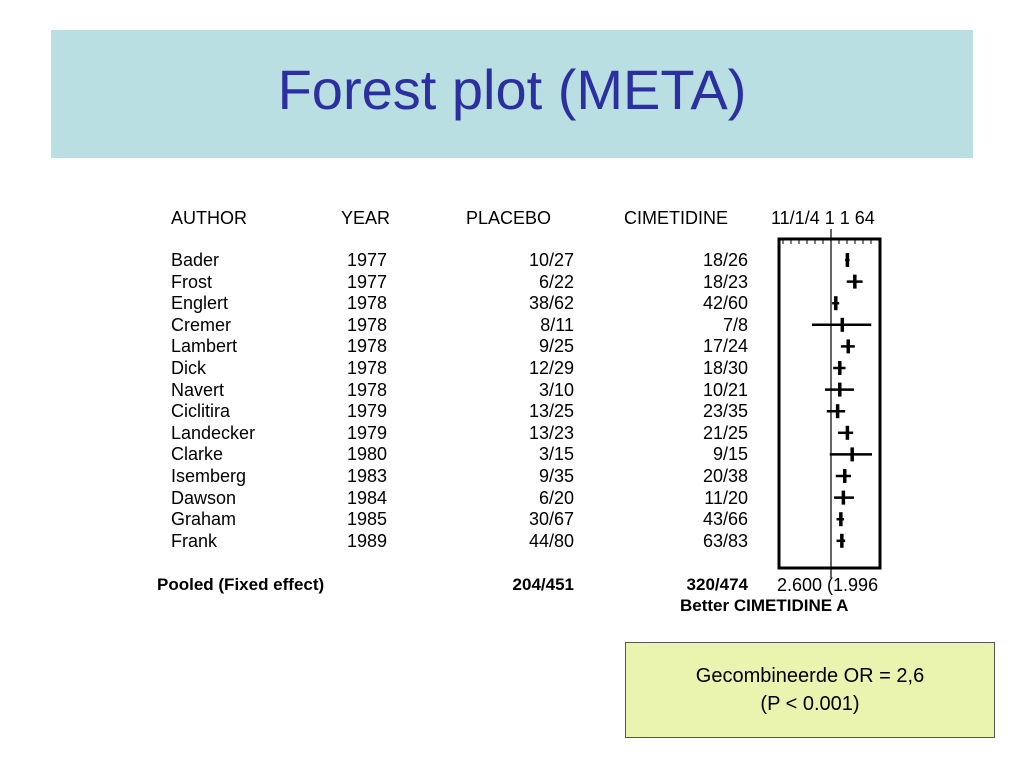  Describe the element at coordinates (726, 498) in the screenshot. I see `row-cimetidine: 11/20` at that location.